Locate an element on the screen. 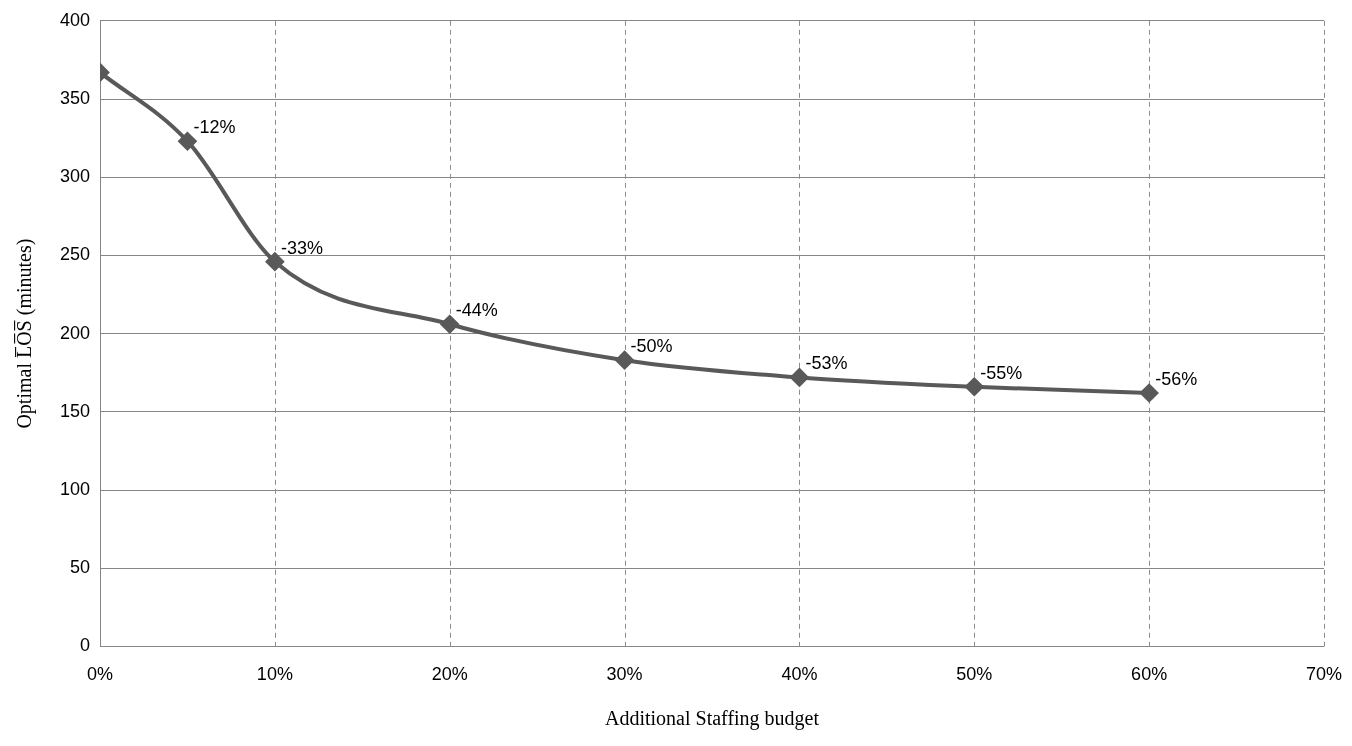 The height and width of the screenshot is (746, 1352). y-tick-label: 0 is located at coordinates (85, 645).